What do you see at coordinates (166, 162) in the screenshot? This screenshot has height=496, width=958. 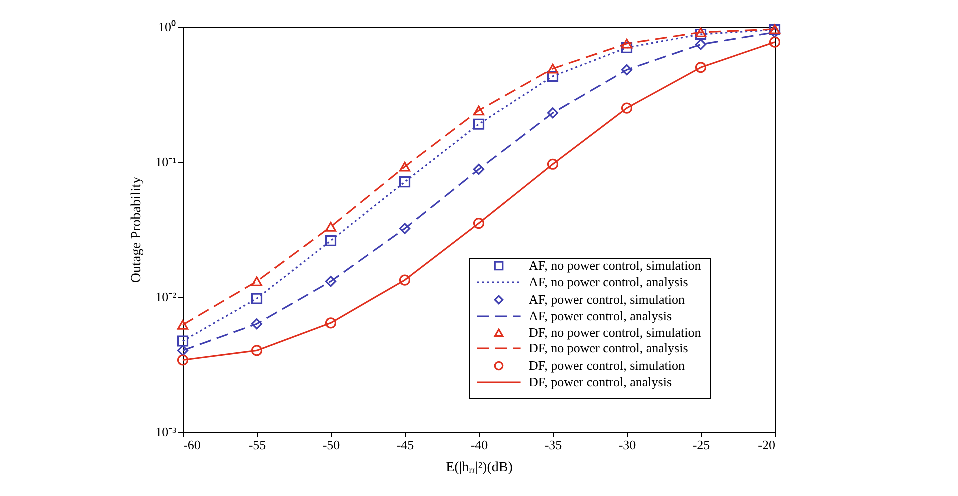 I see `y-tick-label: 10⁻¹` at bounding box center [166, 162].